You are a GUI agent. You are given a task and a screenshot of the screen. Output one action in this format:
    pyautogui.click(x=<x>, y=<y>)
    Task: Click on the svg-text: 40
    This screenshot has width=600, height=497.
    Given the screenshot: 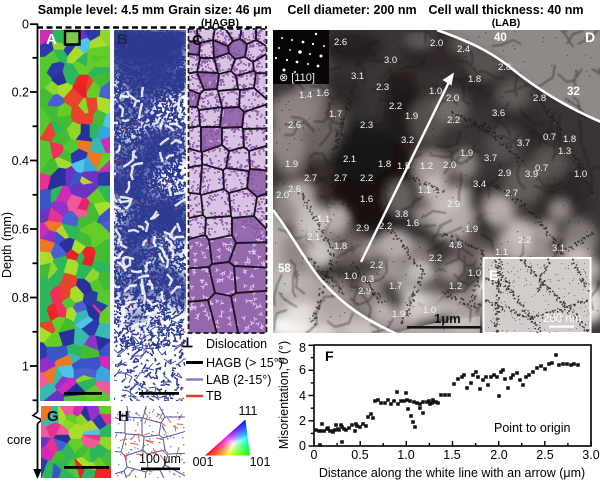 What is the action you would take?
    pyautogui.click(x=500, y=38)
    